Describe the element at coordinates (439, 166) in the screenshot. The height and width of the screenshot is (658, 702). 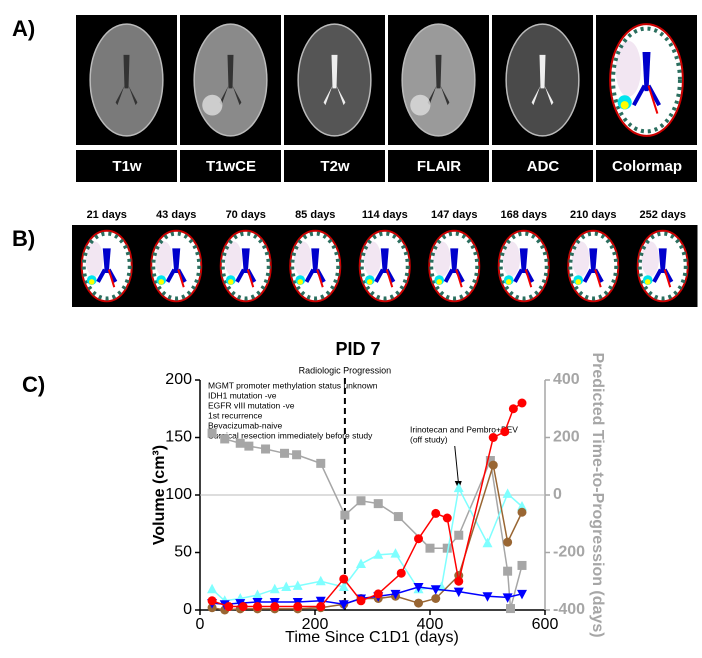
I see `image-caption: FLAIR` at that location.